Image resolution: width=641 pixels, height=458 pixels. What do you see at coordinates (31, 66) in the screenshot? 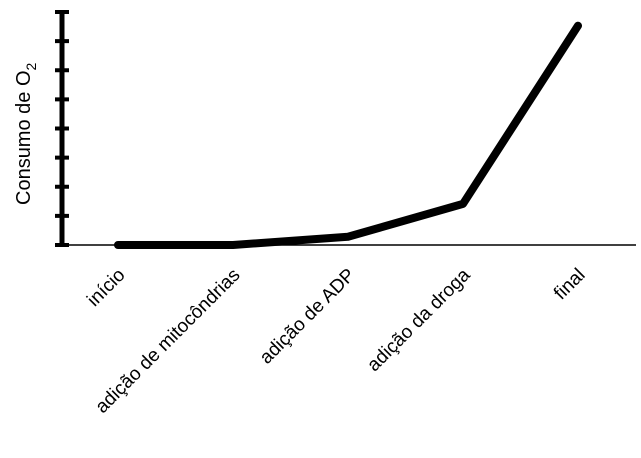
I see `y-axis-label-subscript: 2` at bounding box center [31, 66].